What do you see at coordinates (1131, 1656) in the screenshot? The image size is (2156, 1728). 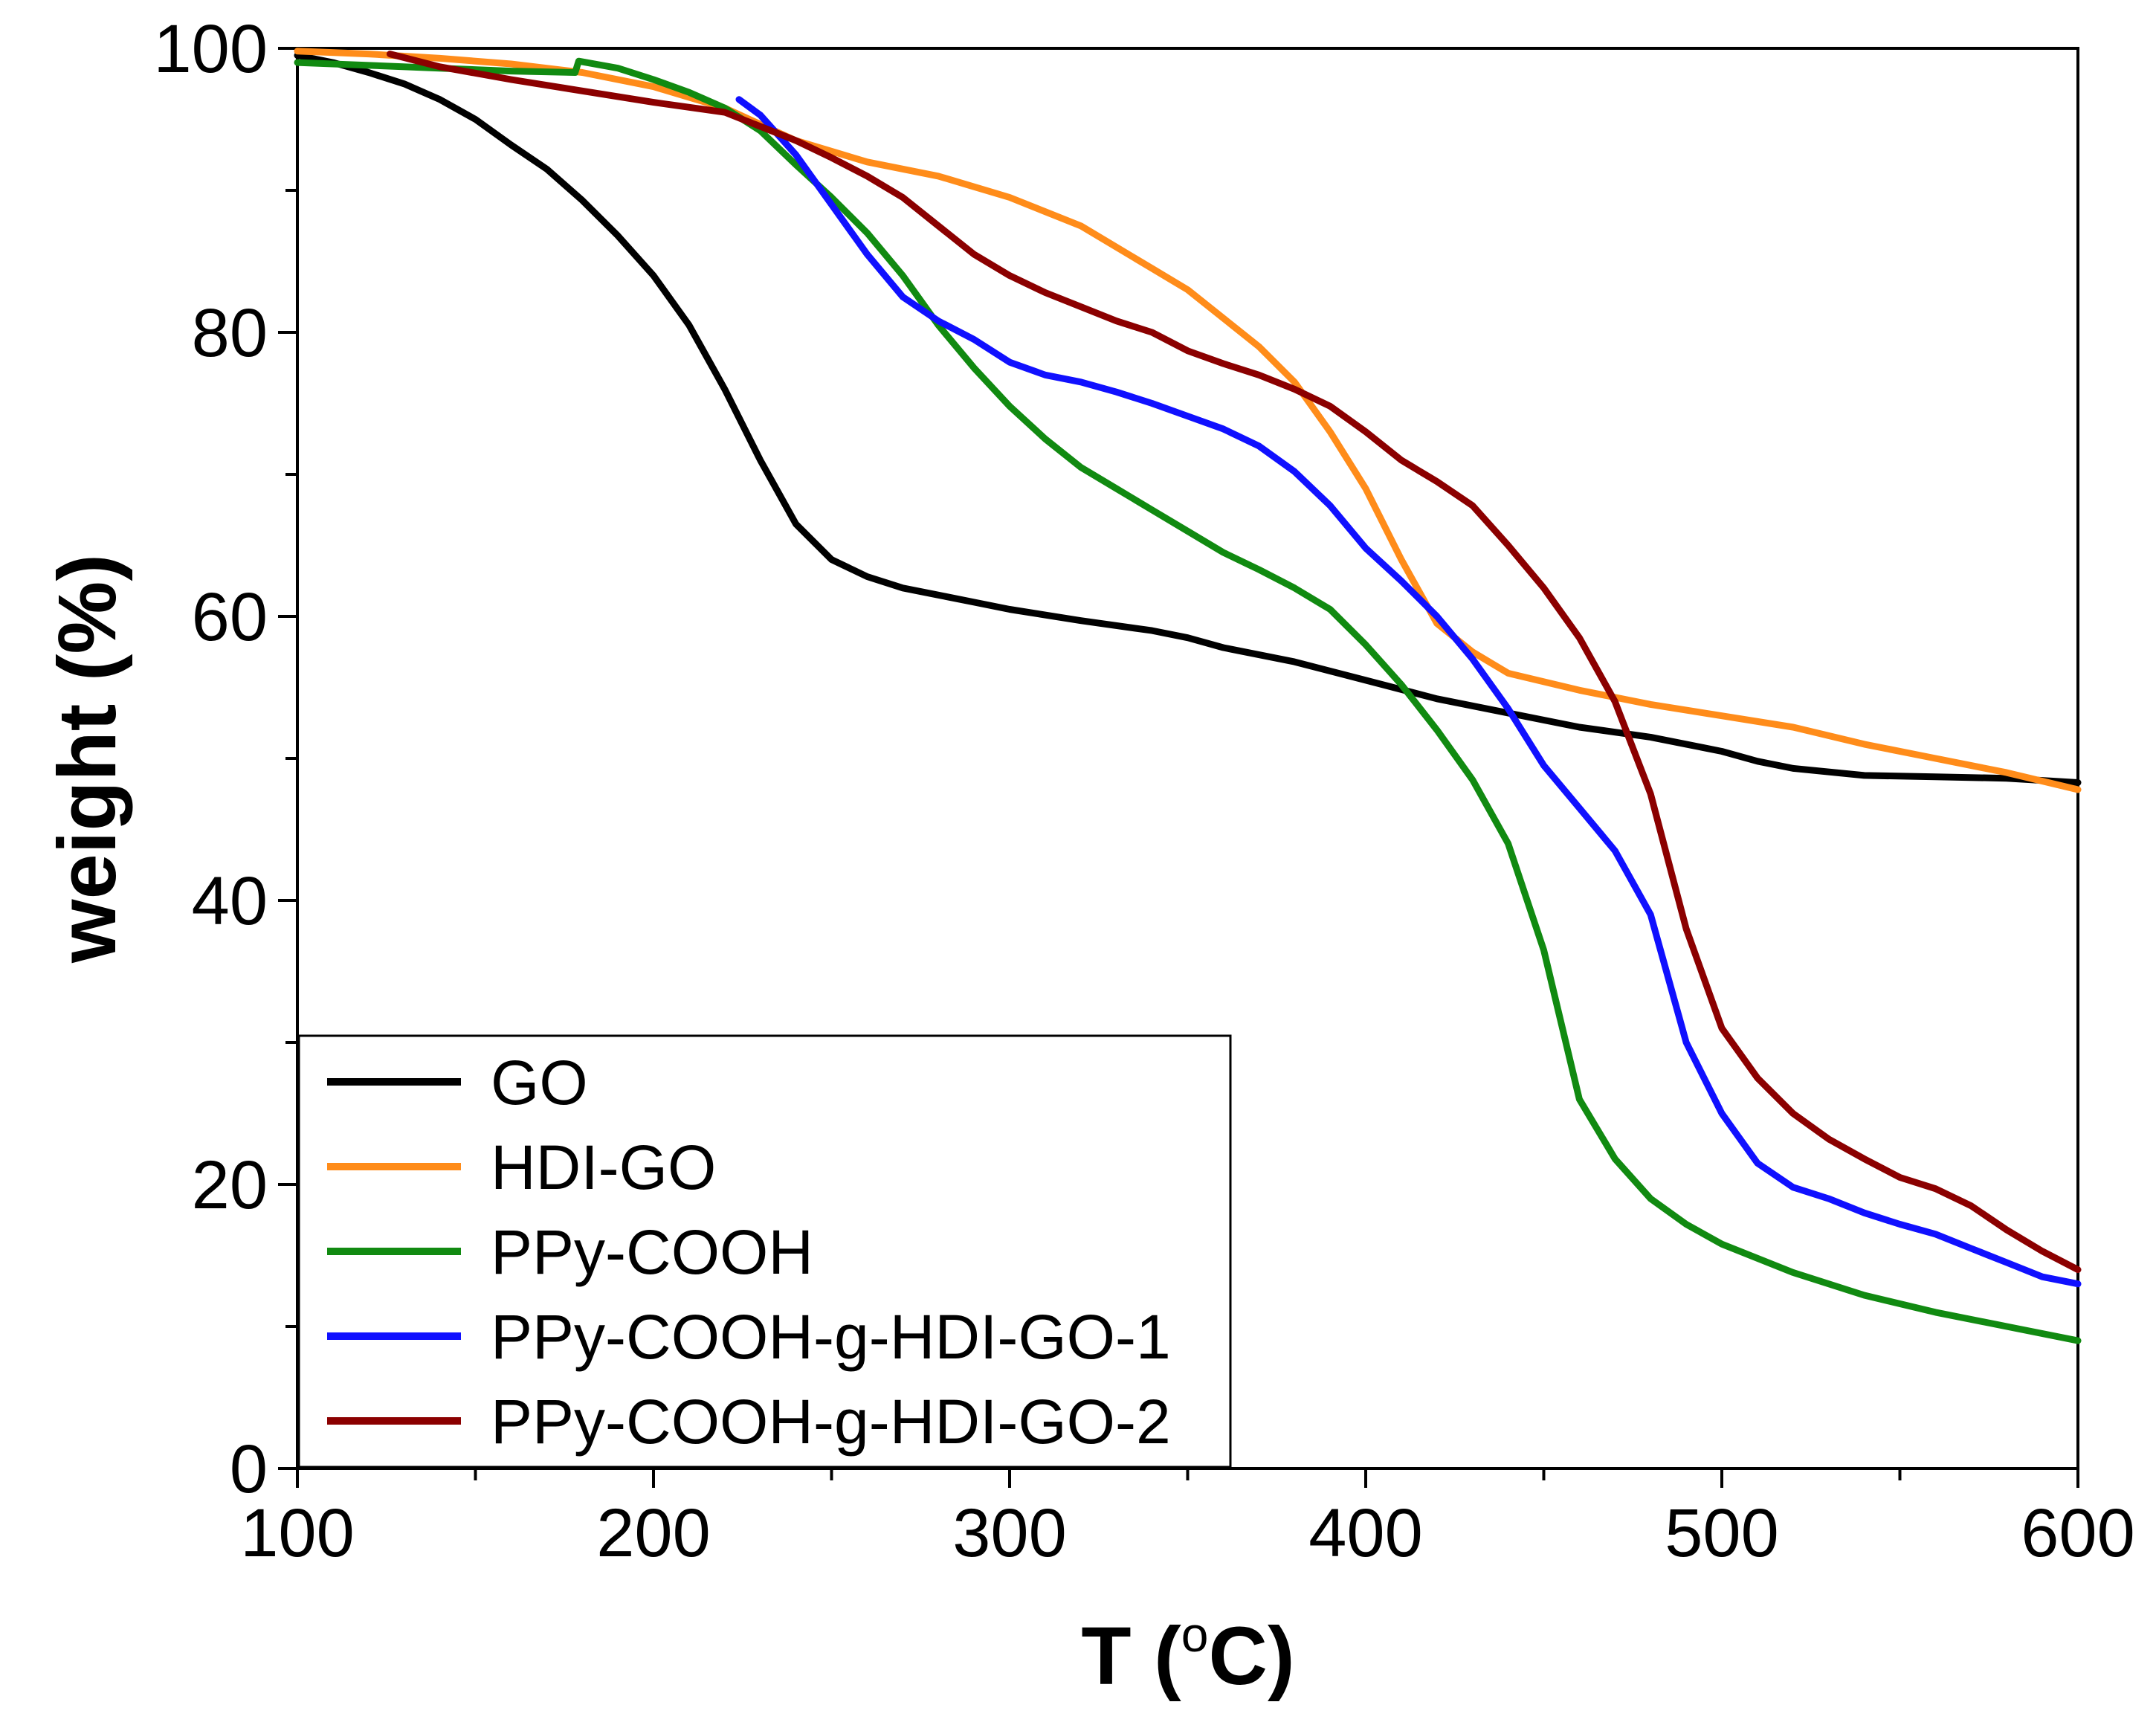 I see `x-axis-title-text: T (` at bounding box center [1131, 1656].